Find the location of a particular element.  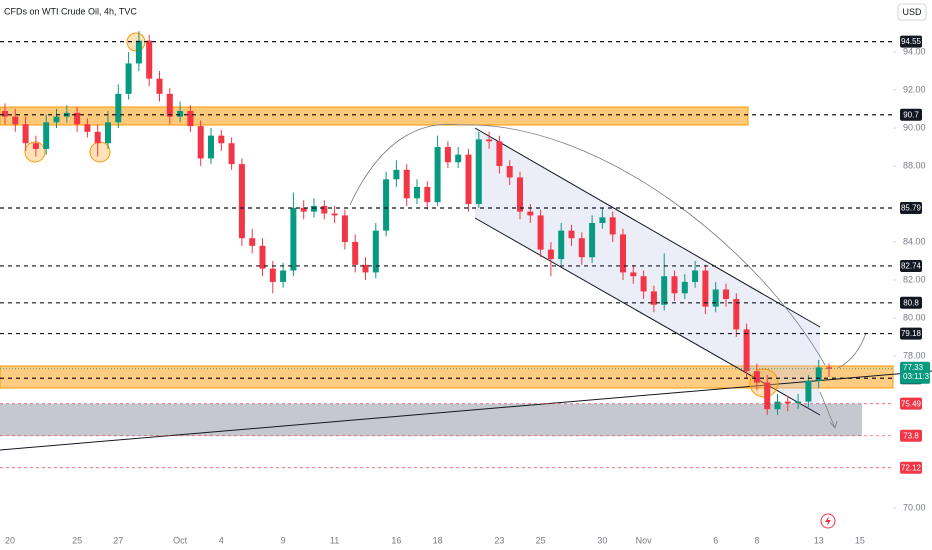

x-tick-label: 20 is located at coordinates (10, 540).